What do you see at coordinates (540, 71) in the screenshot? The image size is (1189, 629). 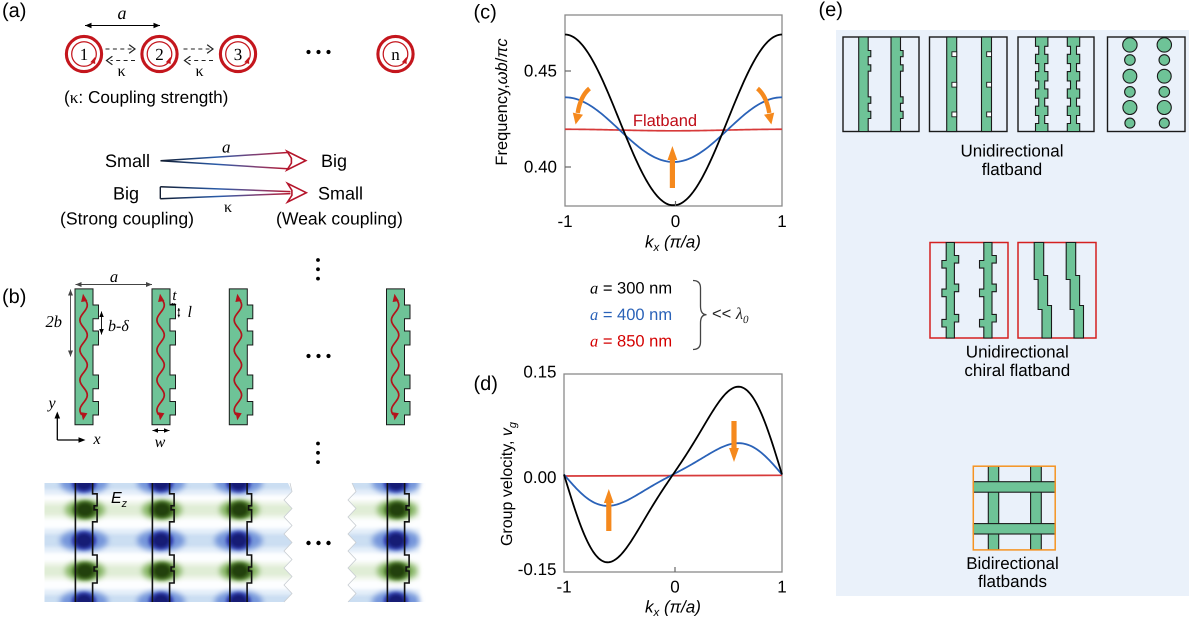 I see `svg-text: 0.45` at bounding box center [540, 71].